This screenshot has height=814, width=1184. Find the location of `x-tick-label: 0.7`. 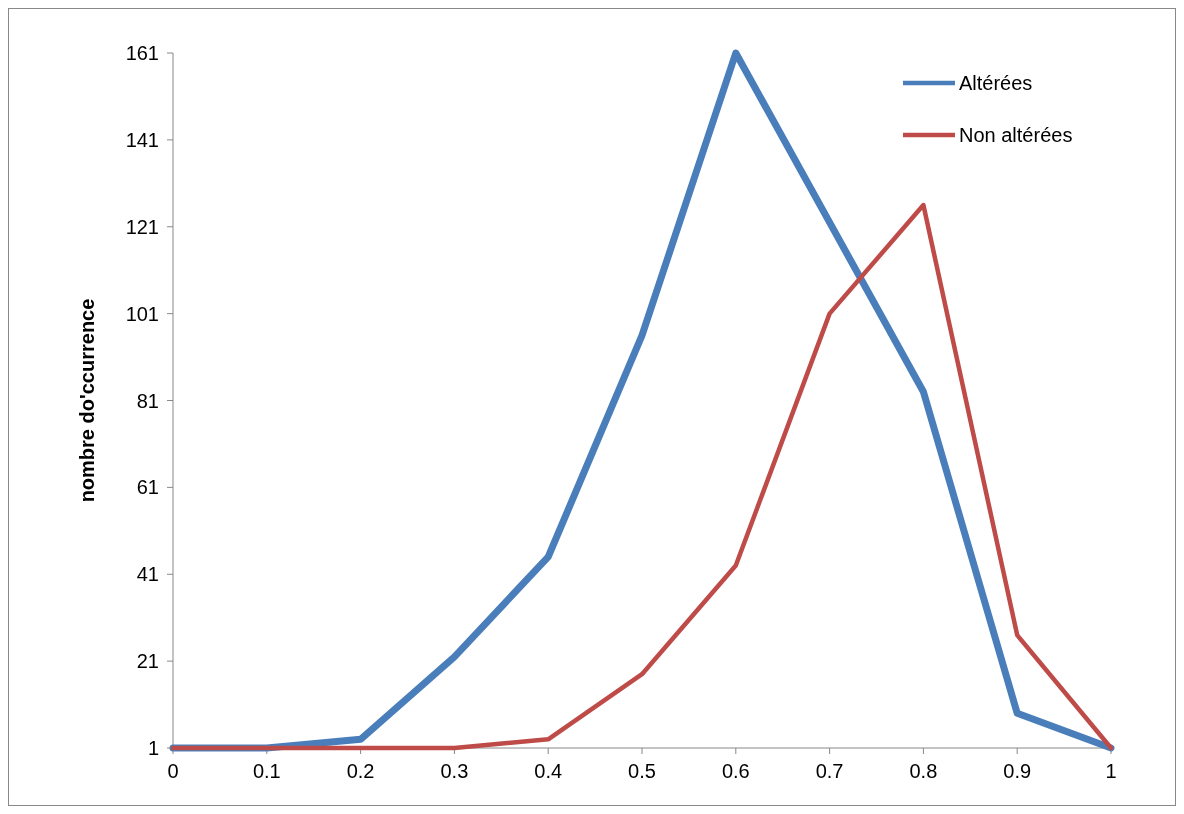

x-tick-label: 0.7 is located at coordinates (829, 771).